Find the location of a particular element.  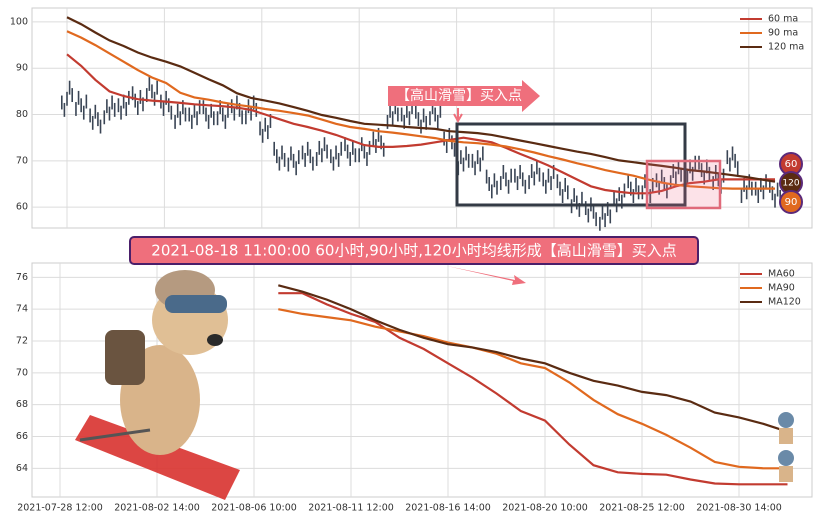

signal-zone is located at coordinates (683, 184).